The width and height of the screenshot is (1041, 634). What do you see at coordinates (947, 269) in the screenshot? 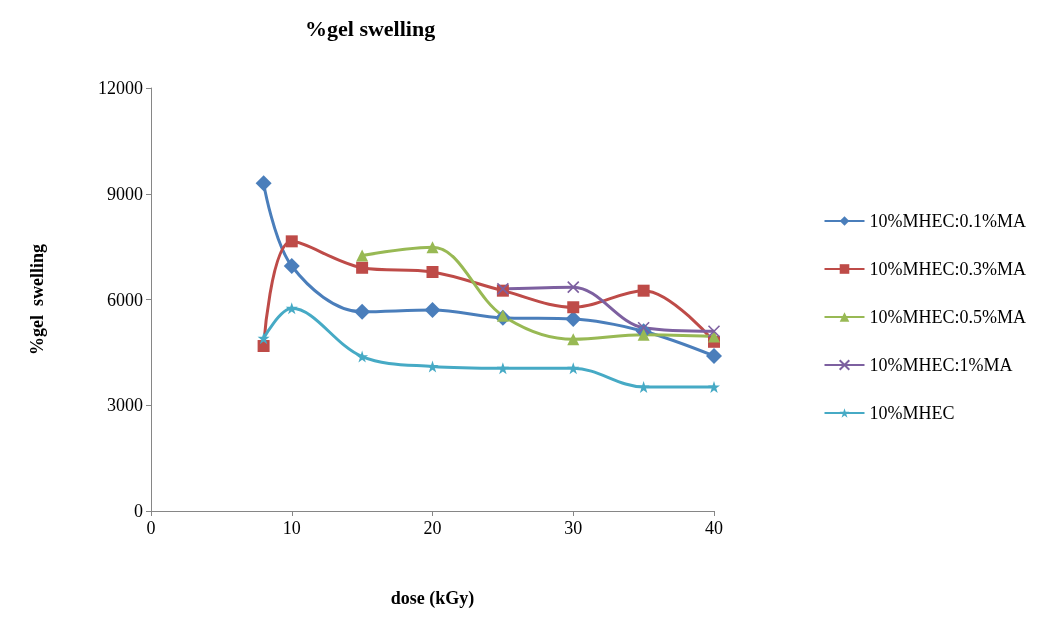
I see `legend-label: 10%MHEC:0.3%MA` at bounding box center [947, 269].